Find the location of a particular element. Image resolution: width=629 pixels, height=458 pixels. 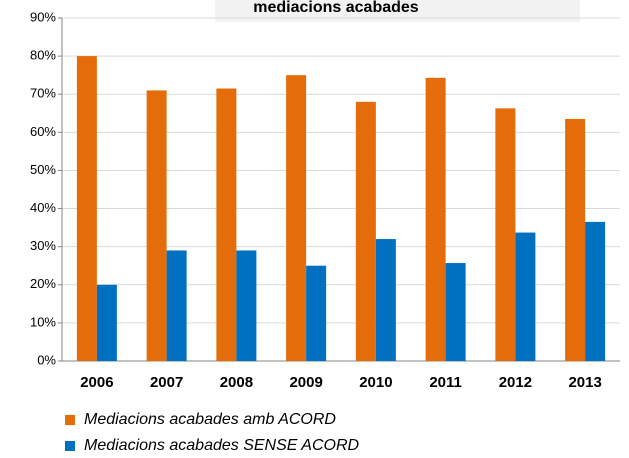

y-tick-label: 10% is located at coordinates (43, 321).